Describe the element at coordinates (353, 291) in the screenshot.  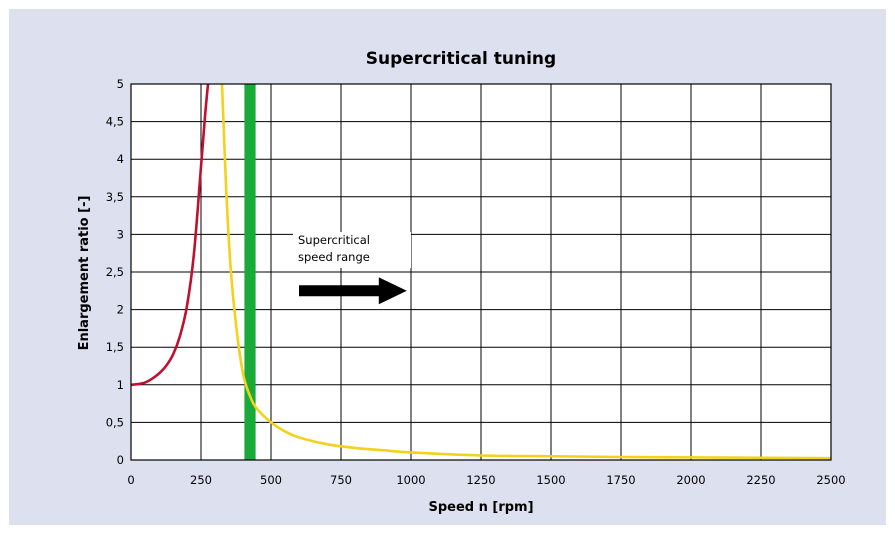
I see `supercritical-arrow` at that location.